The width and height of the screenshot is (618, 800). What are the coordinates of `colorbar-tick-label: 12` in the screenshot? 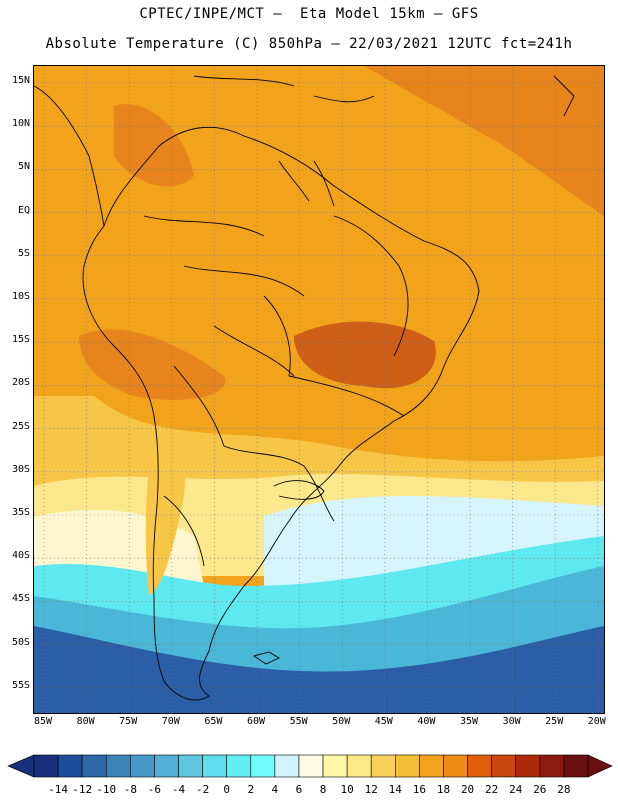 It's located at (371, 789).